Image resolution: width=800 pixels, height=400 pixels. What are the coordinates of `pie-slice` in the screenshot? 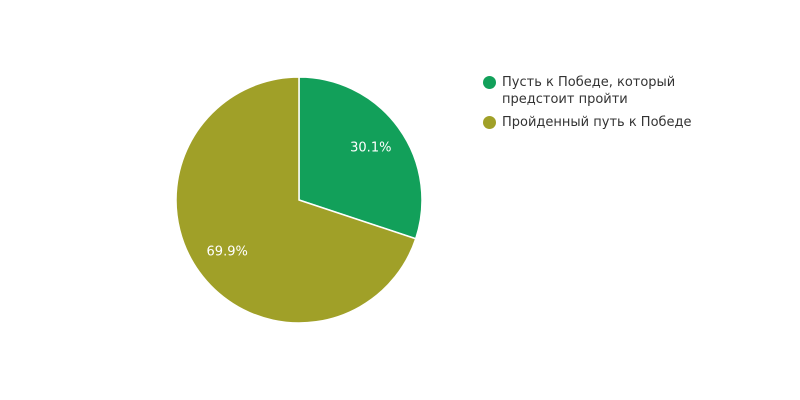 It's located at (360, 158).